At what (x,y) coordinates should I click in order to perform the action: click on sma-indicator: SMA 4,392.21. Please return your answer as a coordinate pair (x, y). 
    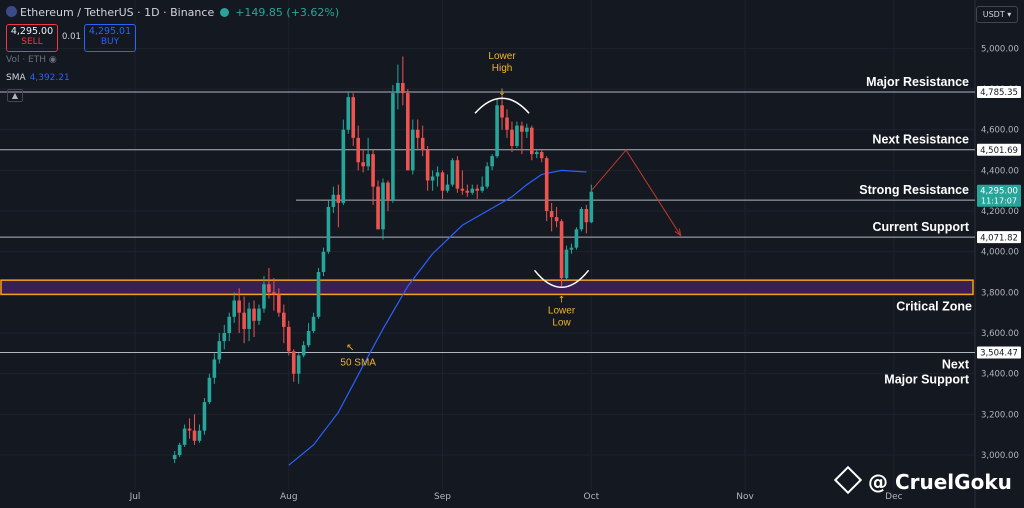
    Looking at the image, I should click on (38, 78).